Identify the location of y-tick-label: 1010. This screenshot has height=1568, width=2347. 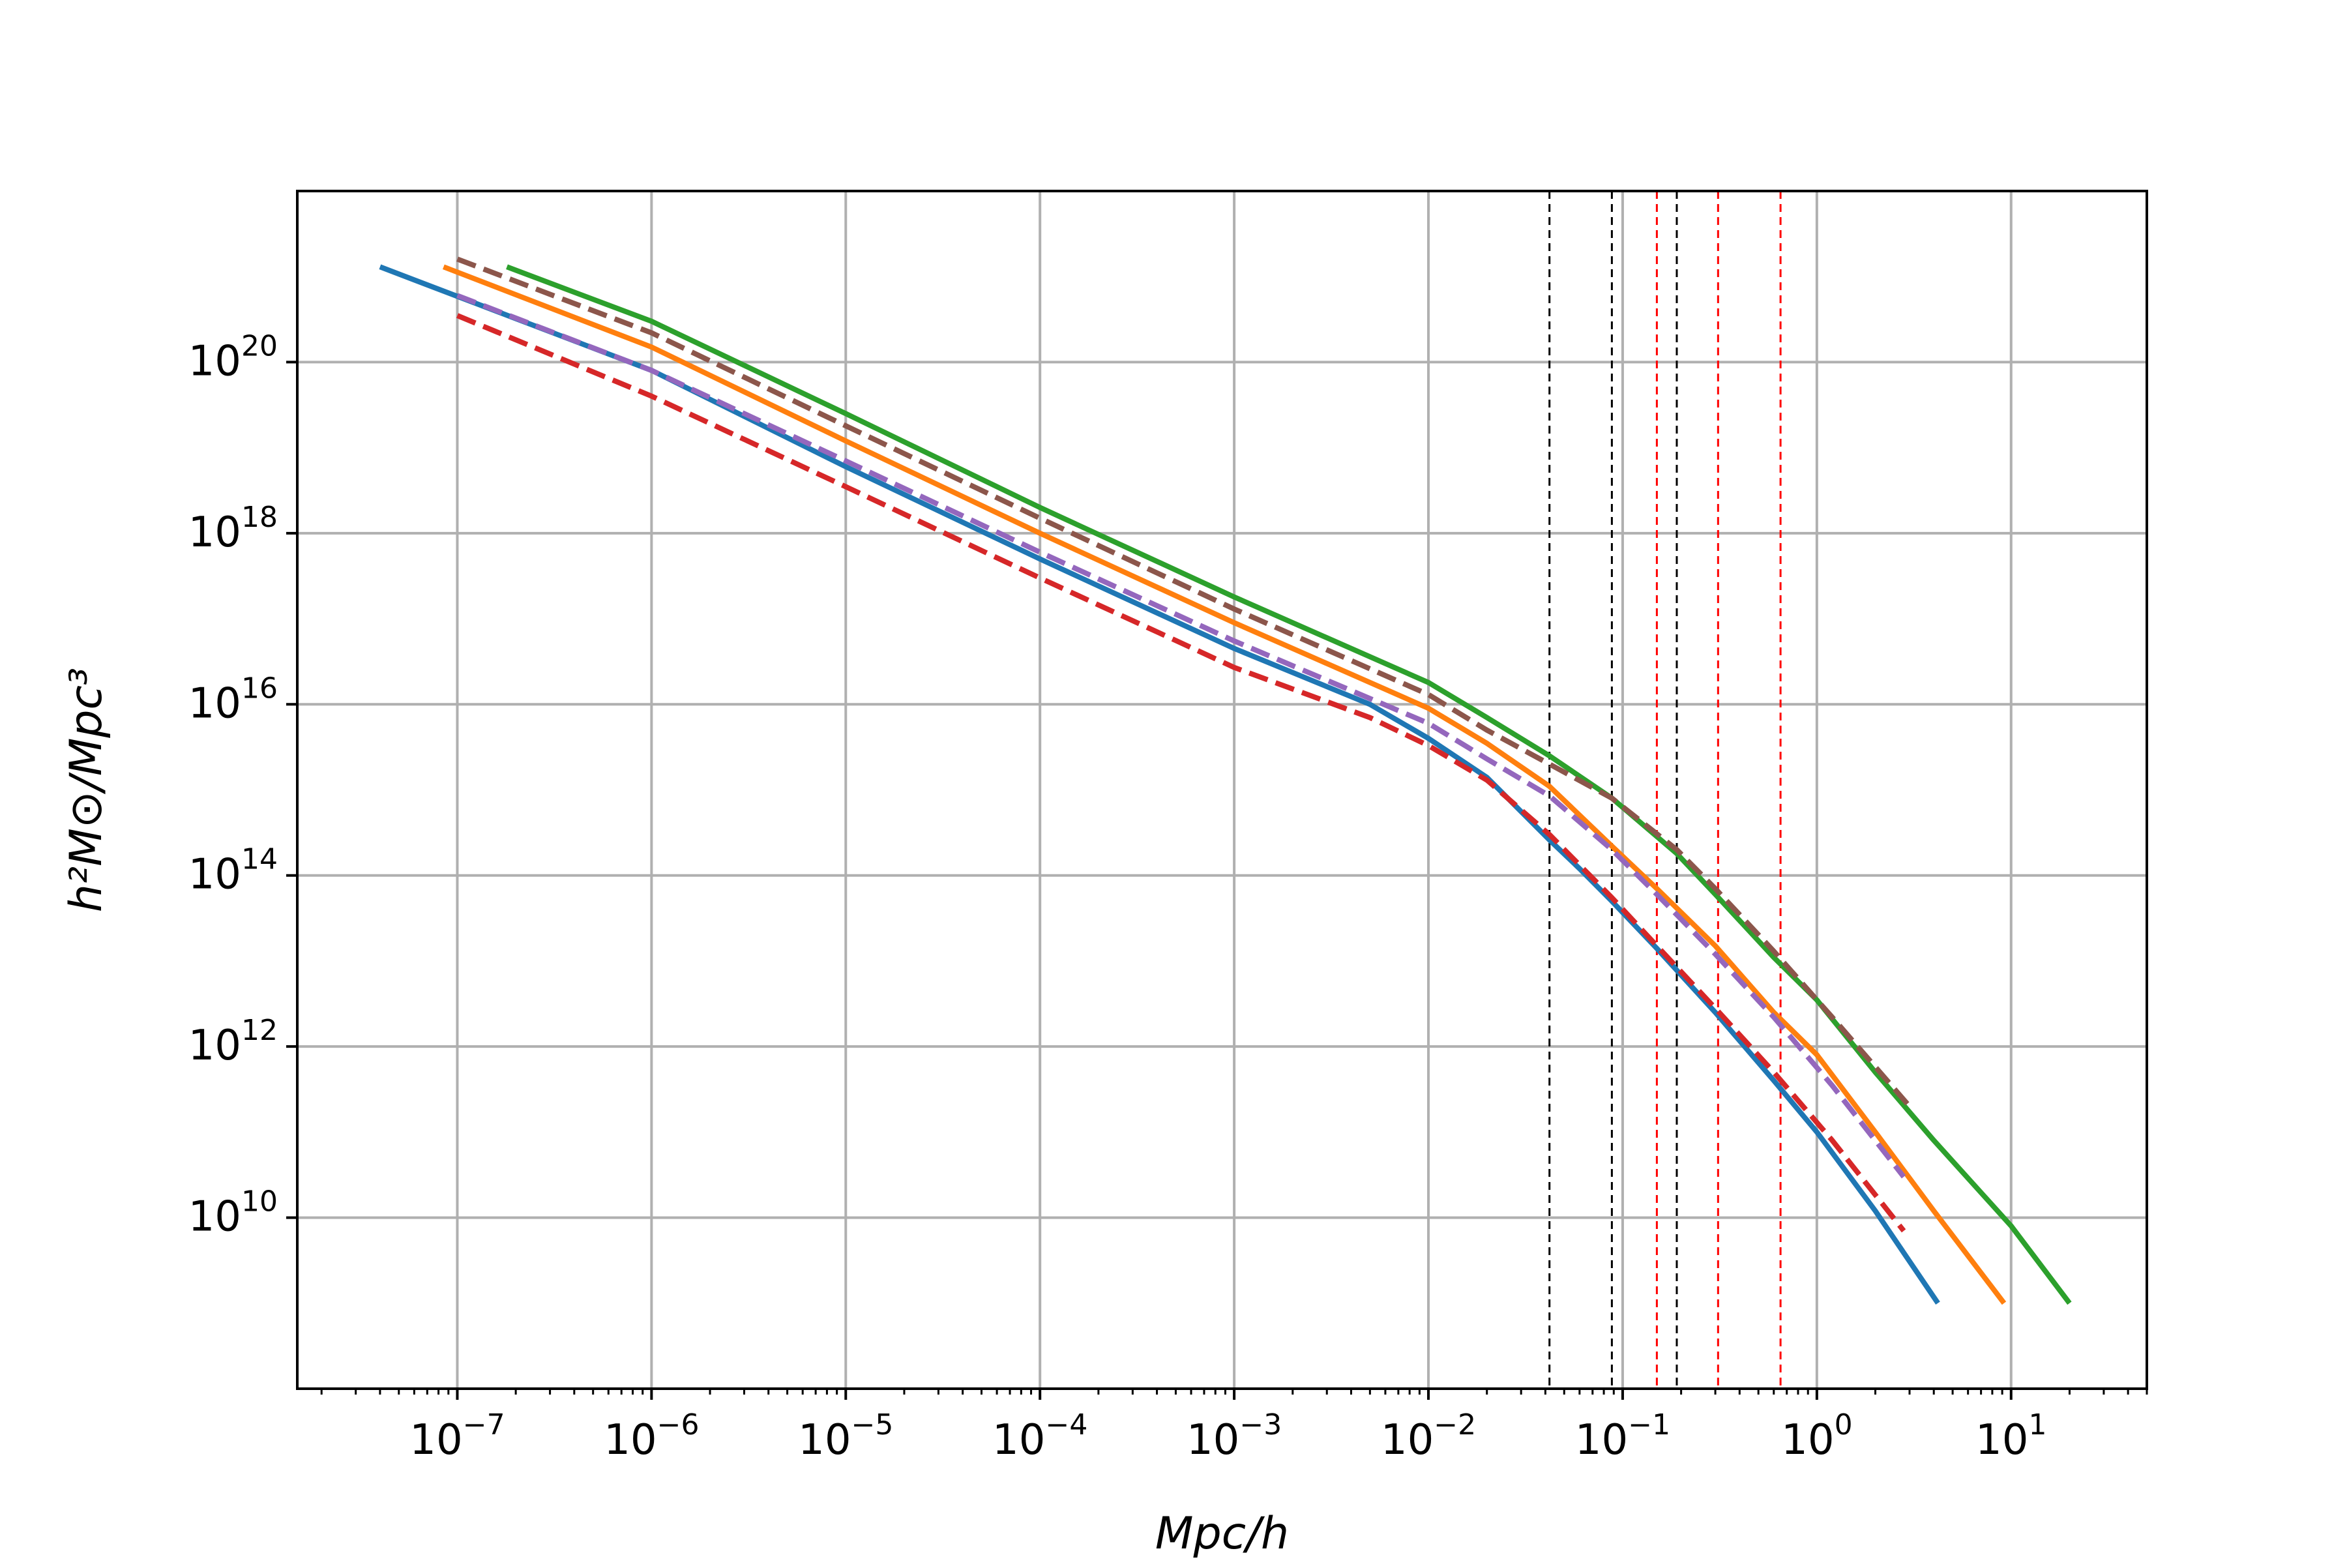
(233, 1213).